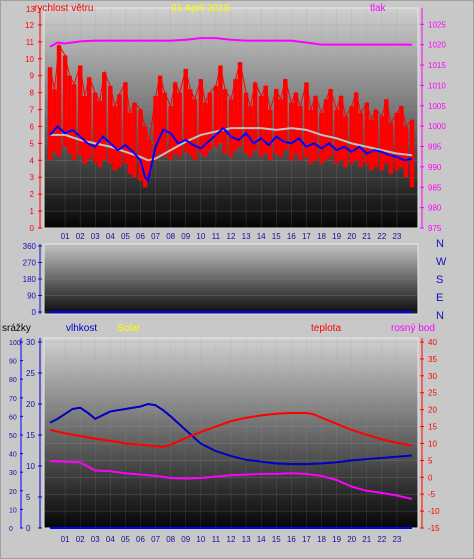 The width and height of the screenshot is (474, 559). Describe the element at coordinates (437, 126) in the screenshot. I see `pressure-tick-label: 1000` at that location.